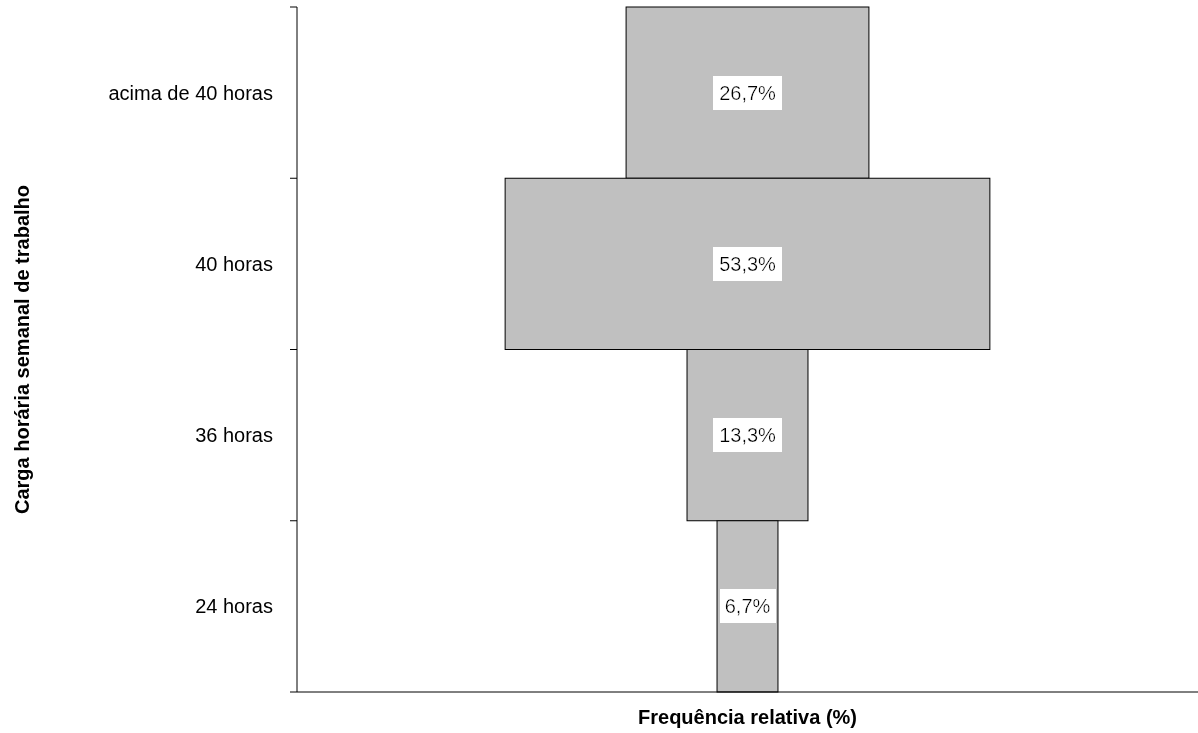  Describe the element at coordinates (747, 606) in the screenshot. I see `data-label: 6,7%` at that location.